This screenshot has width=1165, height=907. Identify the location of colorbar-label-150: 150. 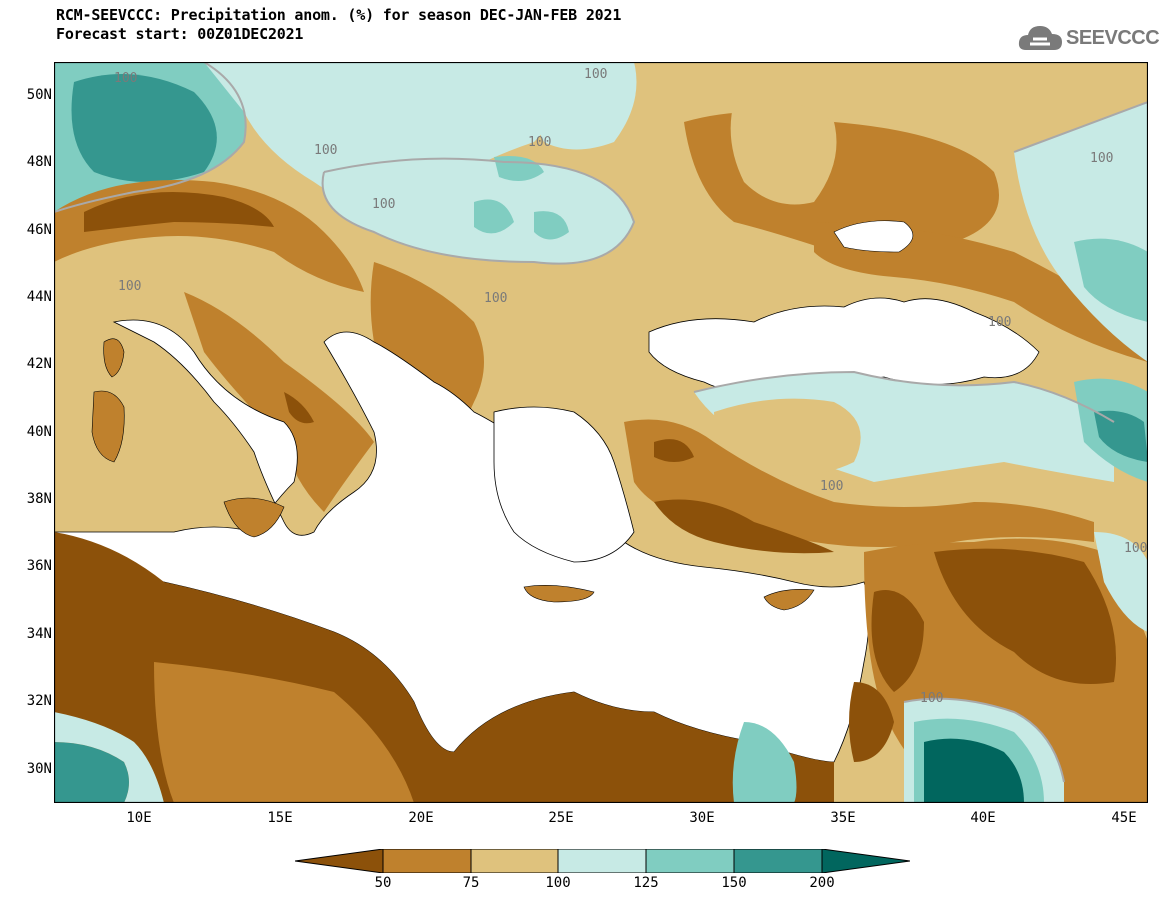
(734, 883).